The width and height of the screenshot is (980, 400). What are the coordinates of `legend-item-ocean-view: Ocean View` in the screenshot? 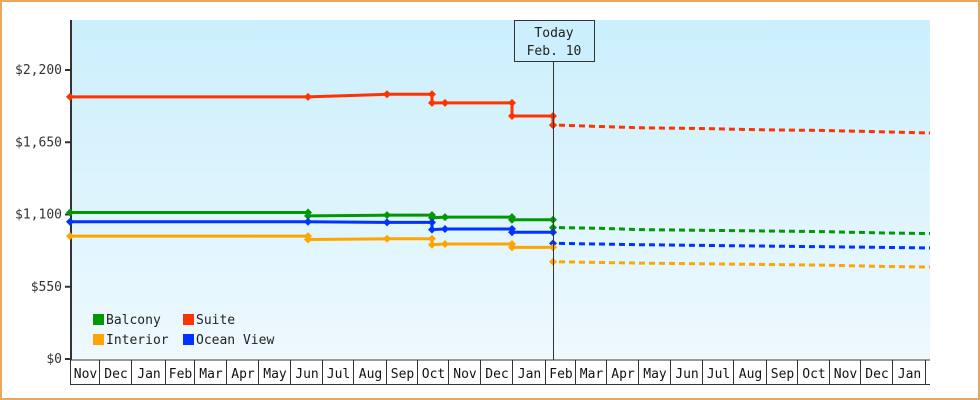 It's located at (228, 340).